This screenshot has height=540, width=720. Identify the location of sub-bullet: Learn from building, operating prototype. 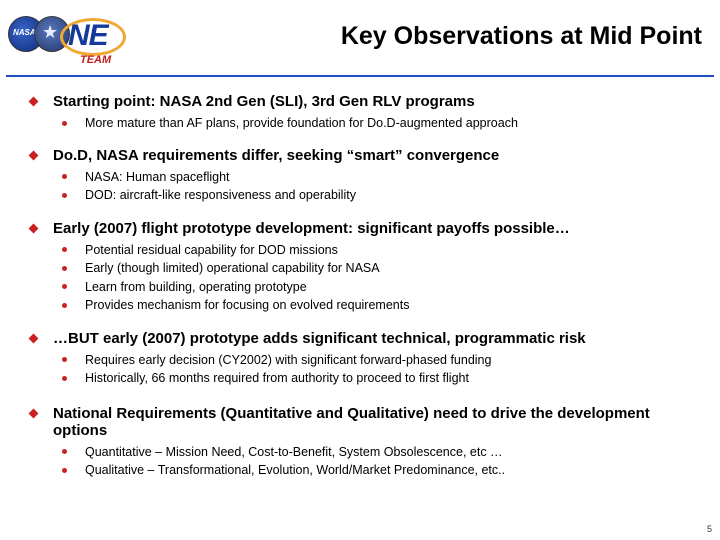
(381, 287).